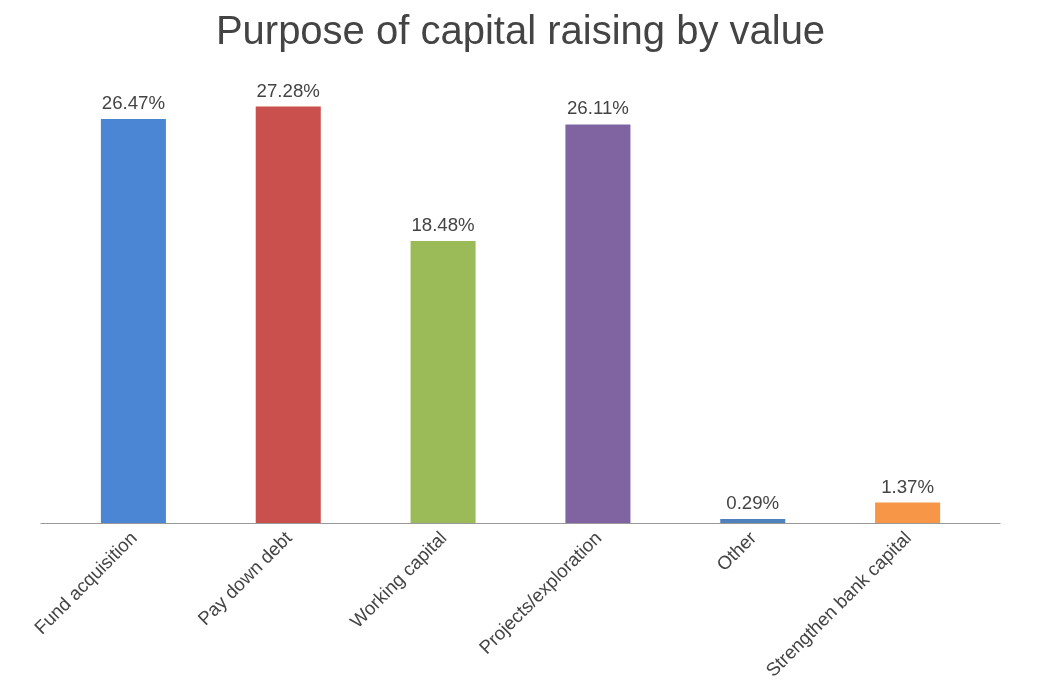 Image resolution: width=1038 pixels, height=699 pixels. I want to click on data-label: 26.47%, so click(133, 102).